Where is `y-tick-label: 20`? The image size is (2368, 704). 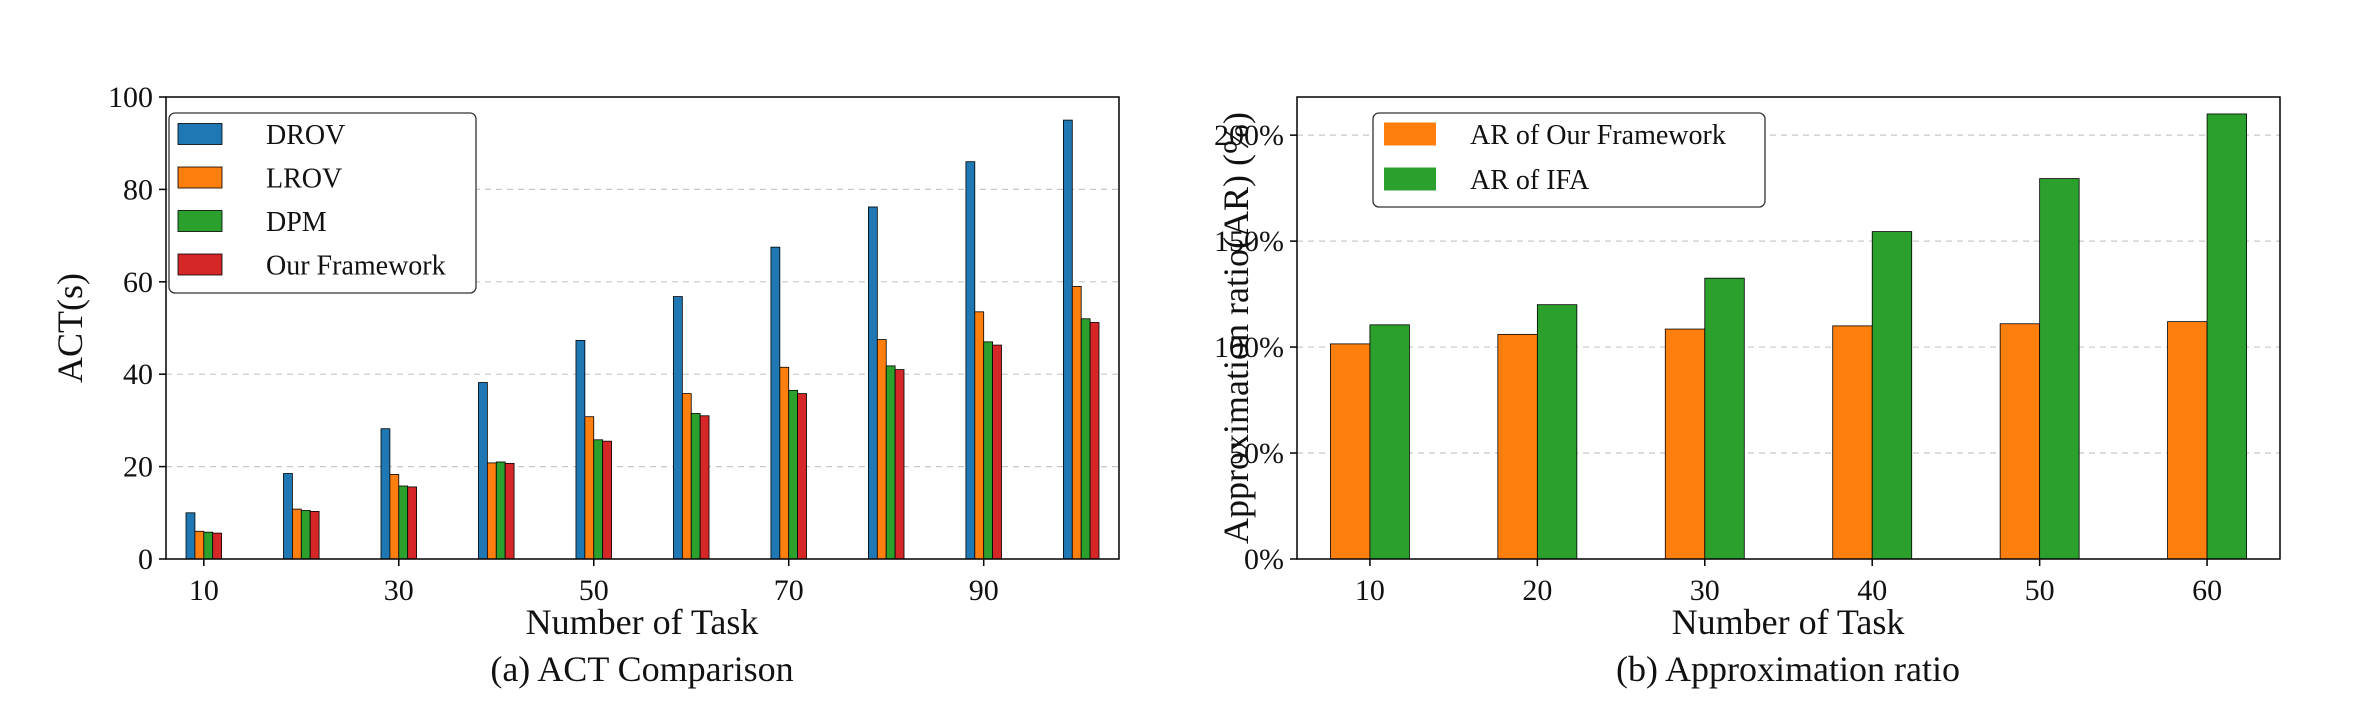 y-tick-label: 20 is located at coordinates (138, 467).